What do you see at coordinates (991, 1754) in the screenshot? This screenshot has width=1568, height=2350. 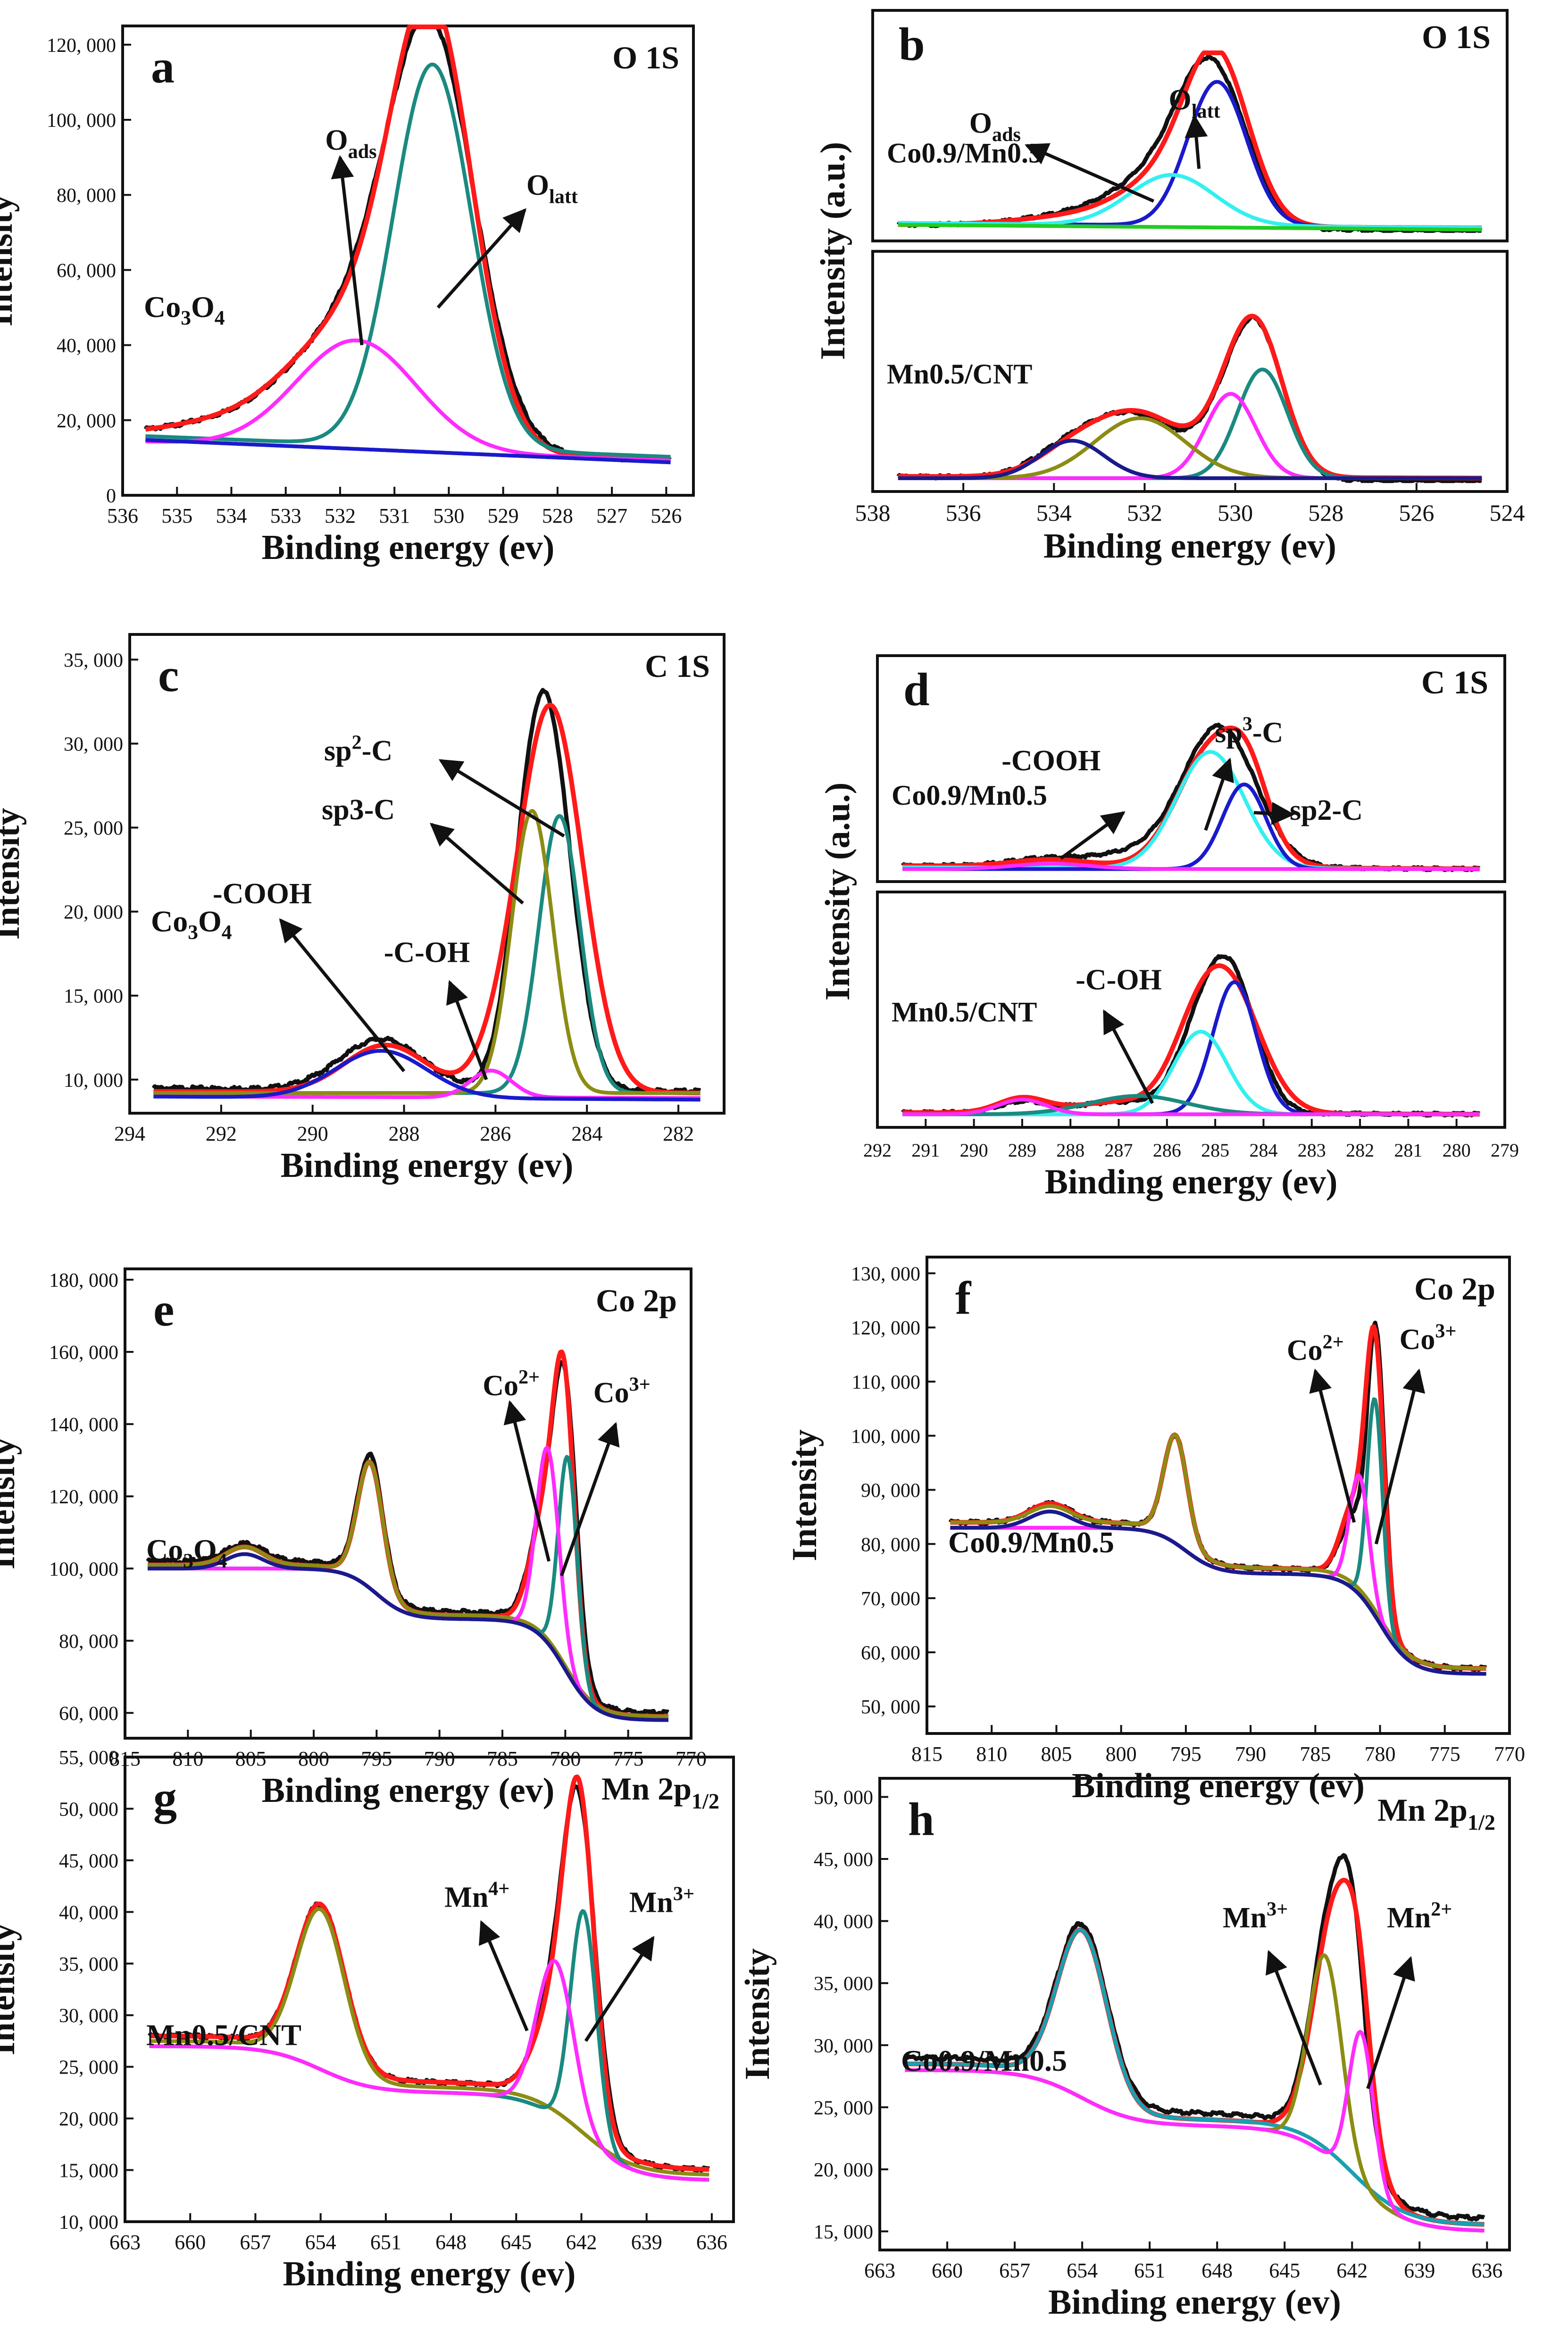 I see `x-tick-label: 810` at bounding box center [991, 1754].